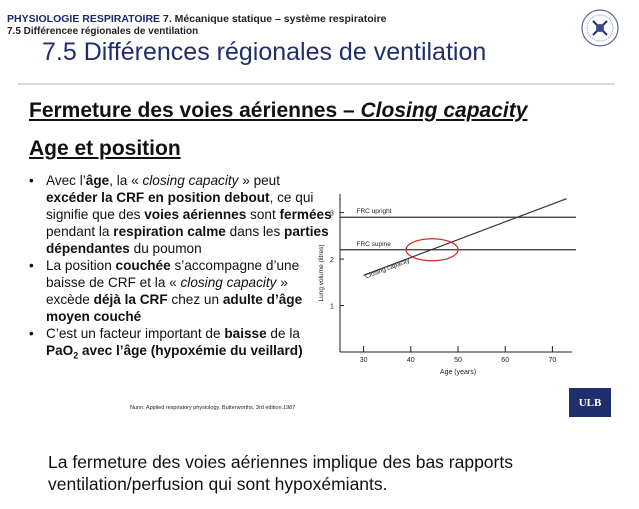  Describe the element at coordinates (130, 299) in the screenshot. I see `bullet-text-run: déjà la CRF` at that location.